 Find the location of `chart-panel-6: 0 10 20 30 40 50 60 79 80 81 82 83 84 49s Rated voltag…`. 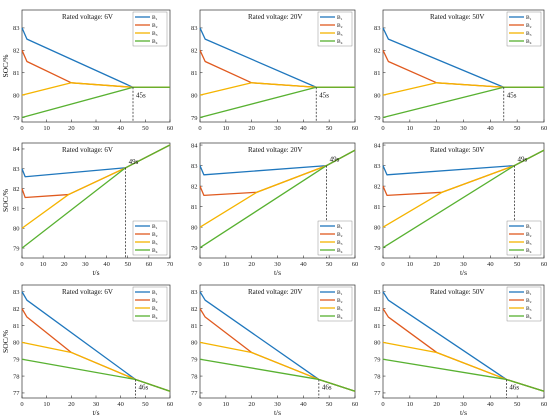

chart-panel-6: 0 10 20 30 40 50 60 79 80 81 82 83 84 49s Rated voltag… is located at coordinates (460, 209).